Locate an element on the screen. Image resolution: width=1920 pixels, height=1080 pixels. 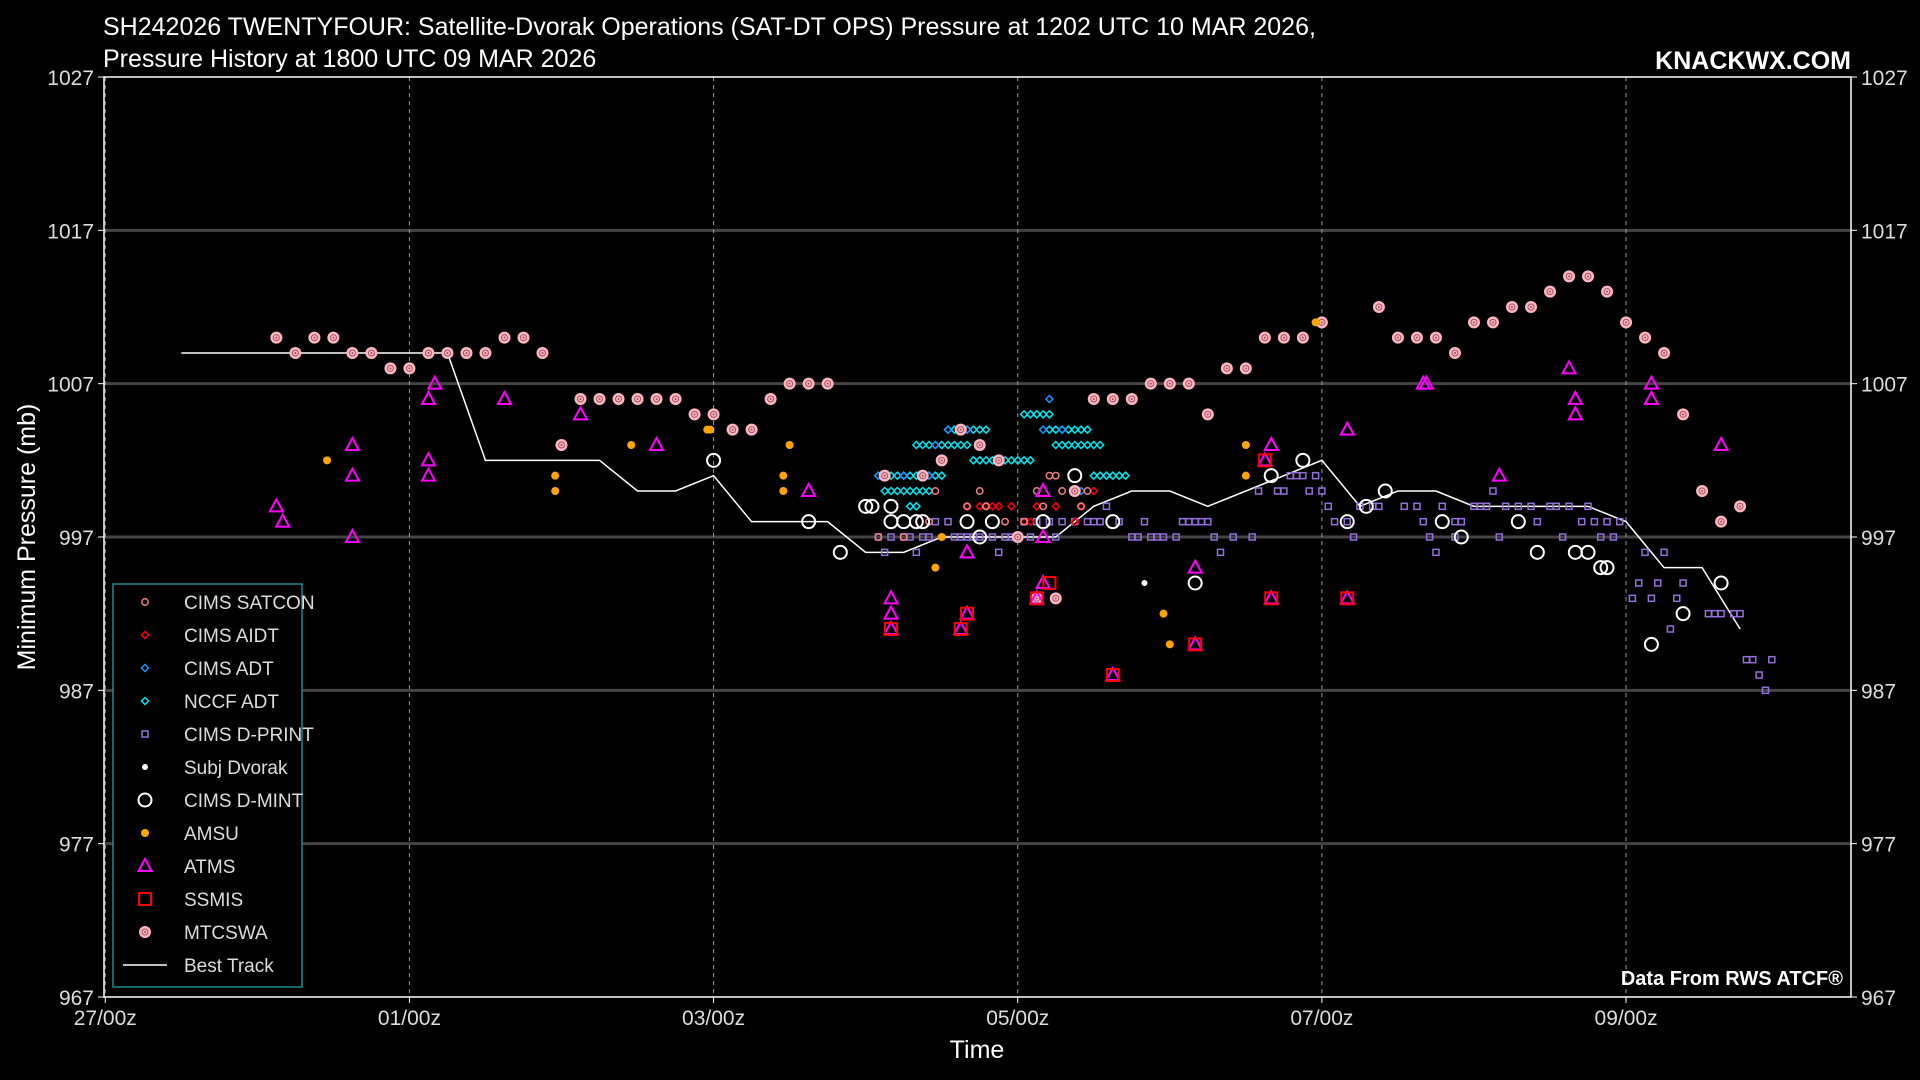
x-tick-label: 05/00z is located at coordinates (1017, 1018).